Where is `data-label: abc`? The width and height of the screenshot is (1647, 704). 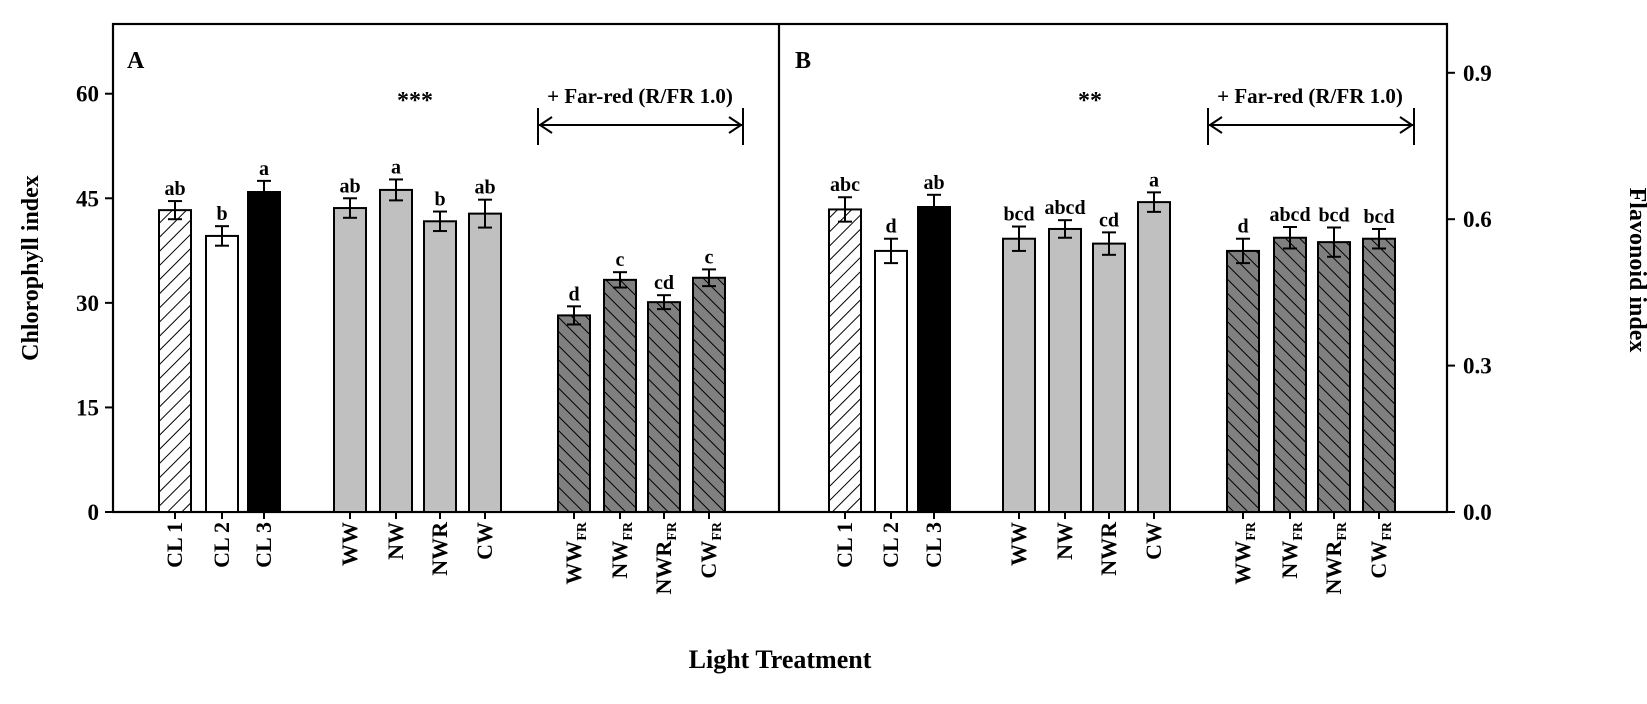
data-label: abc is located at coordinates (845, 185).